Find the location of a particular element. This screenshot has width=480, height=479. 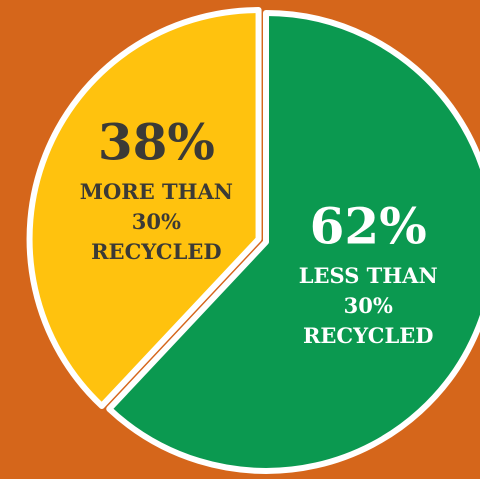

percent-label: 38% is located at coordinates (156, 142).